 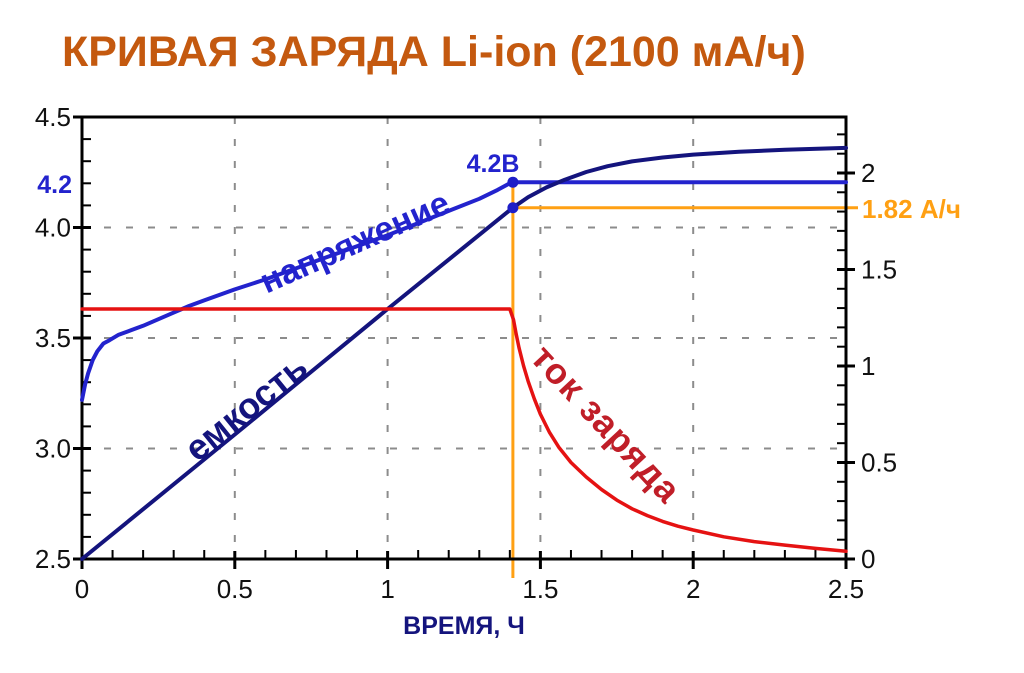 What do you see at coordinates (235, 589) in the screenshot?
I see `x-axis-tick-label: 0.5` at bounding box center [235, 589].